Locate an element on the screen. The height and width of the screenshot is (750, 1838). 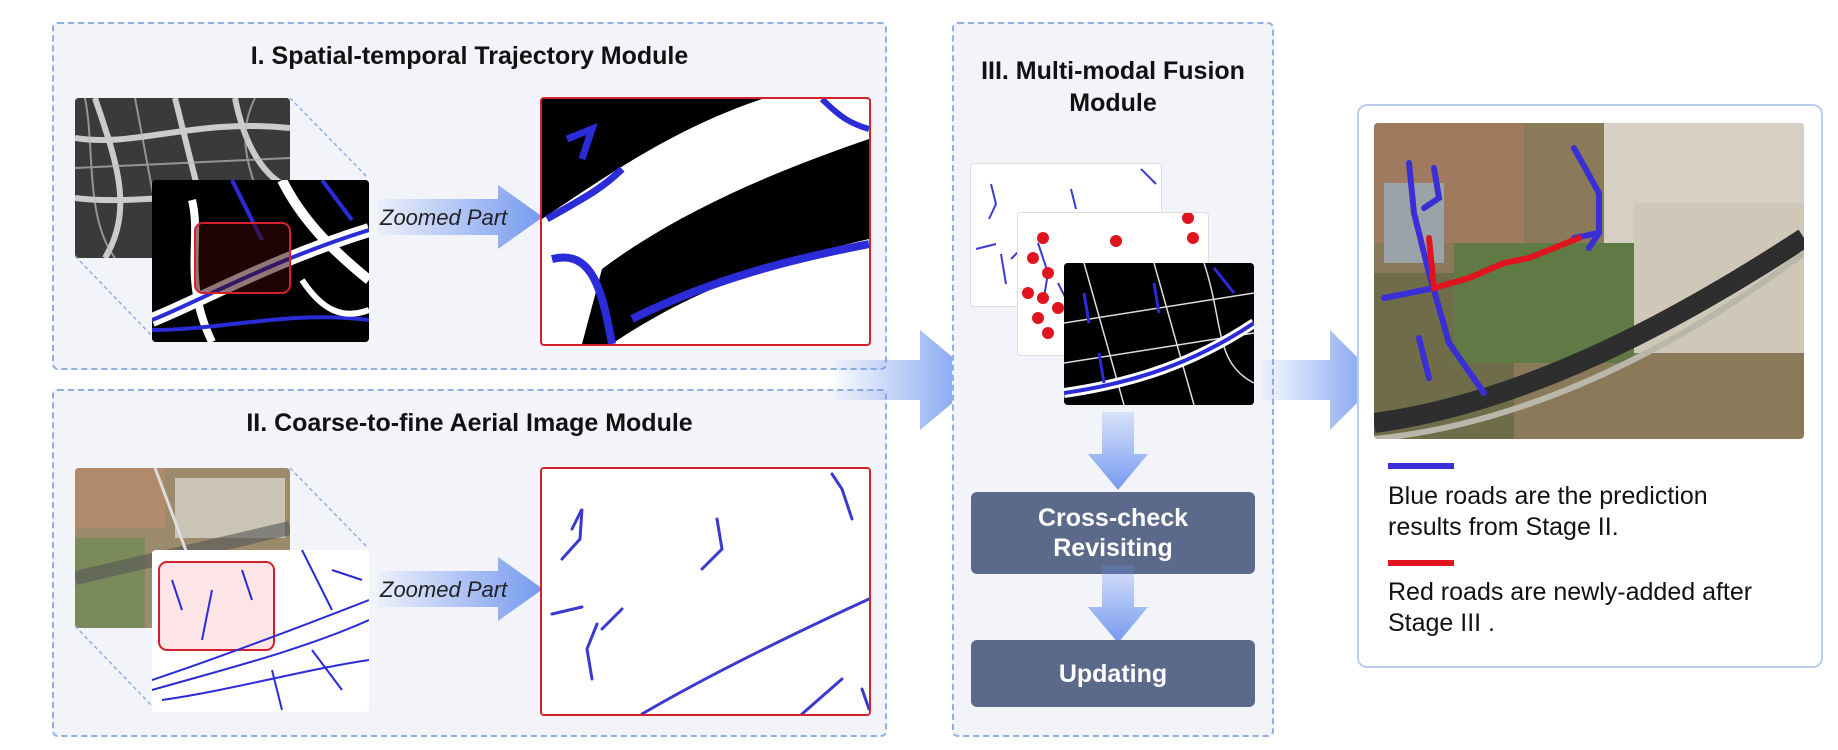
result-arrow is located at coordinates (1321, 380).